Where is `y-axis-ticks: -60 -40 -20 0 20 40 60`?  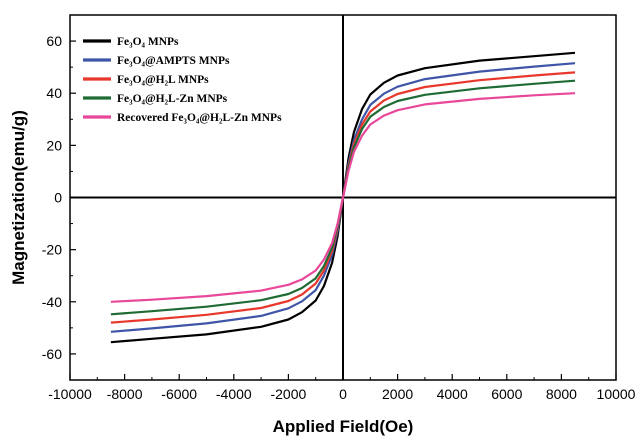 y-axis-ticks: -60 -40 -20 0 20 40 60 is located at coordinates (59, 197).